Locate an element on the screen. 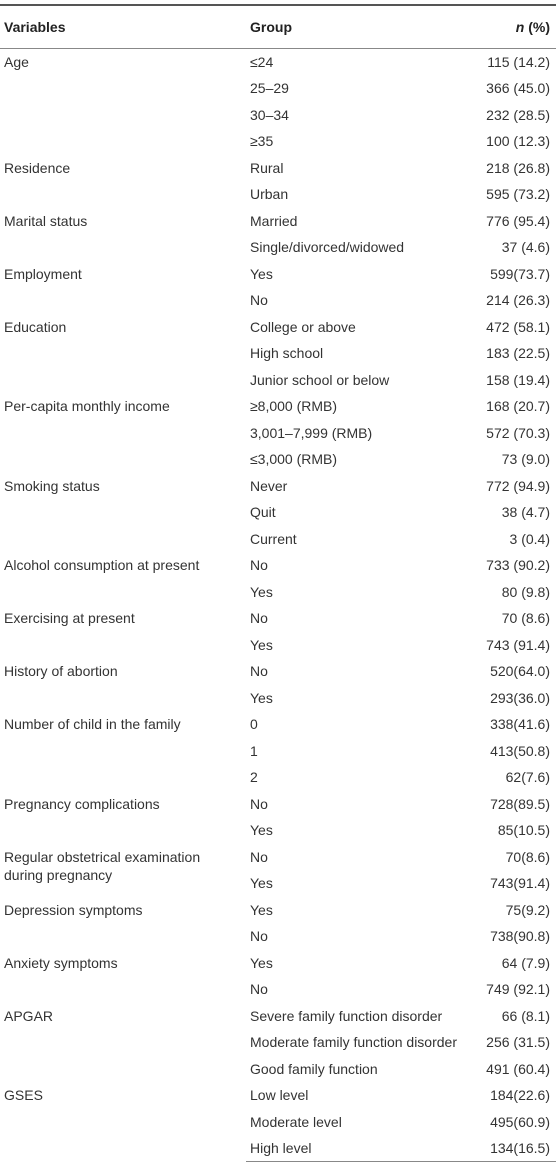  n-cell: 183 (22.5) is located at coordinates (518, 353).